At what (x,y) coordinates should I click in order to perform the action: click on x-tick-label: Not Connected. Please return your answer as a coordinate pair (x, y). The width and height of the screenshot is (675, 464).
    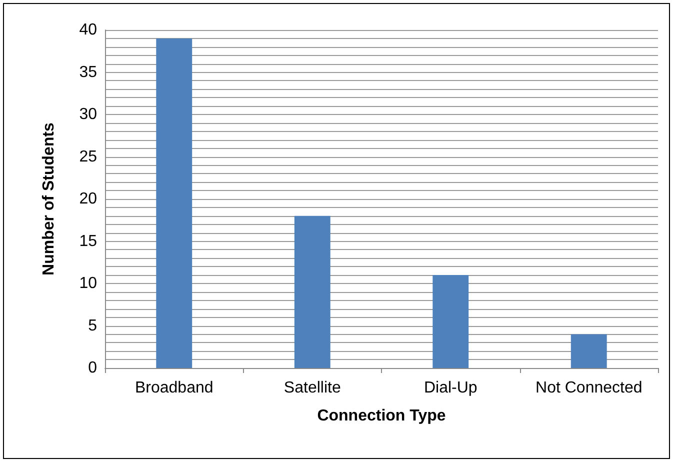
    Looking at the image, I should click on (589, 388).